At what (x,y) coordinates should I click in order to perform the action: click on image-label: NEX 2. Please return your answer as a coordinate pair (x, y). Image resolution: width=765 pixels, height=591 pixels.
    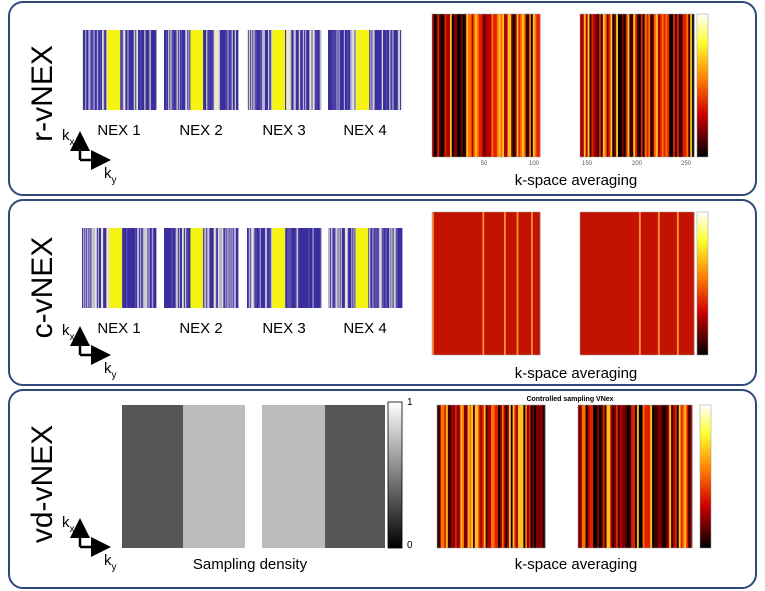
    Looking at the image, I should click on (200, 130).